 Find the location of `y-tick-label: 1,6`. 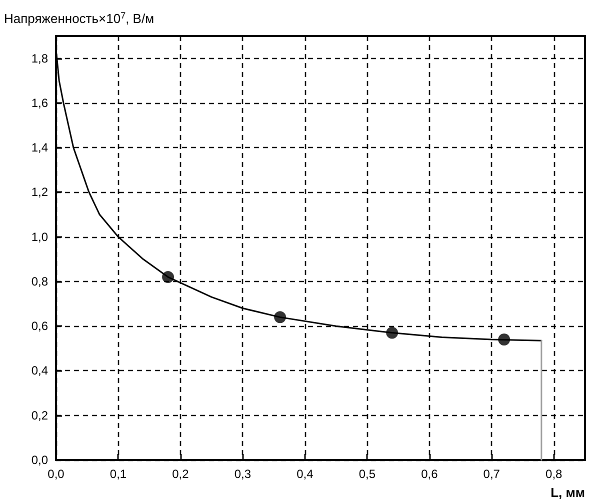

y-tick-label: 1,6 is located at coordinates (39, 103).